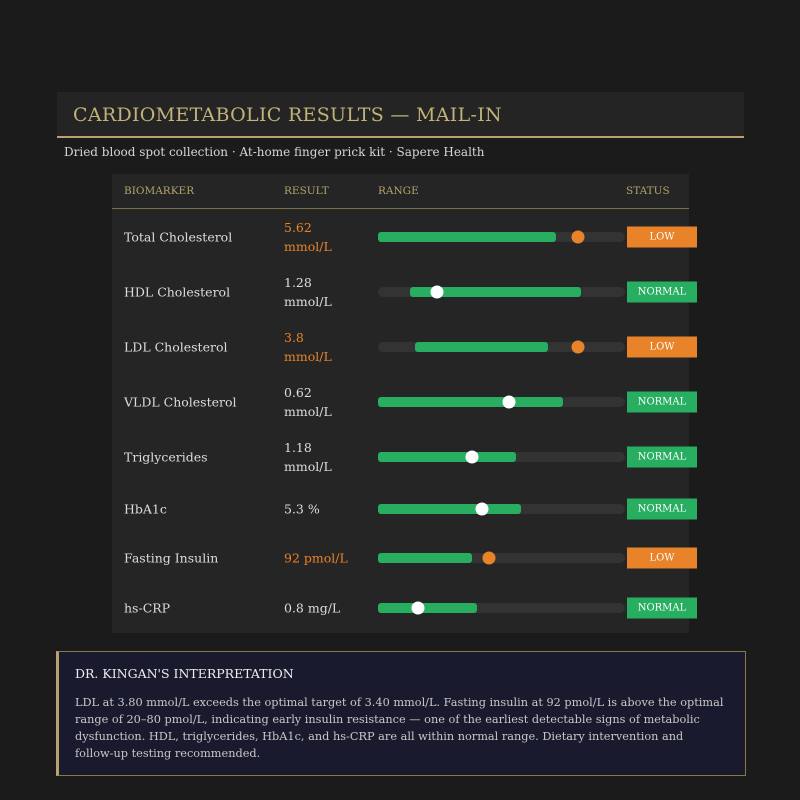  I want to click on biomarker-name: LDL Cholesterol, so click(176, 347).